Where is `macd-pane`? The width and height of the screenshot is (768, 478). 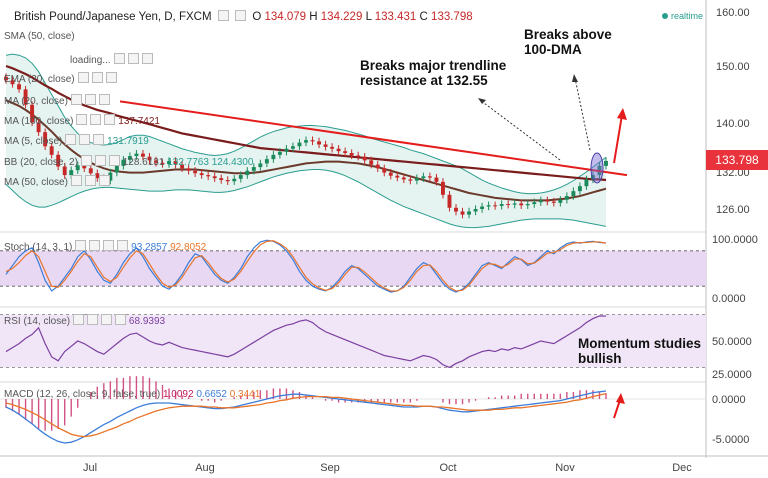
macd-pane is located at coordinates (353, 410).